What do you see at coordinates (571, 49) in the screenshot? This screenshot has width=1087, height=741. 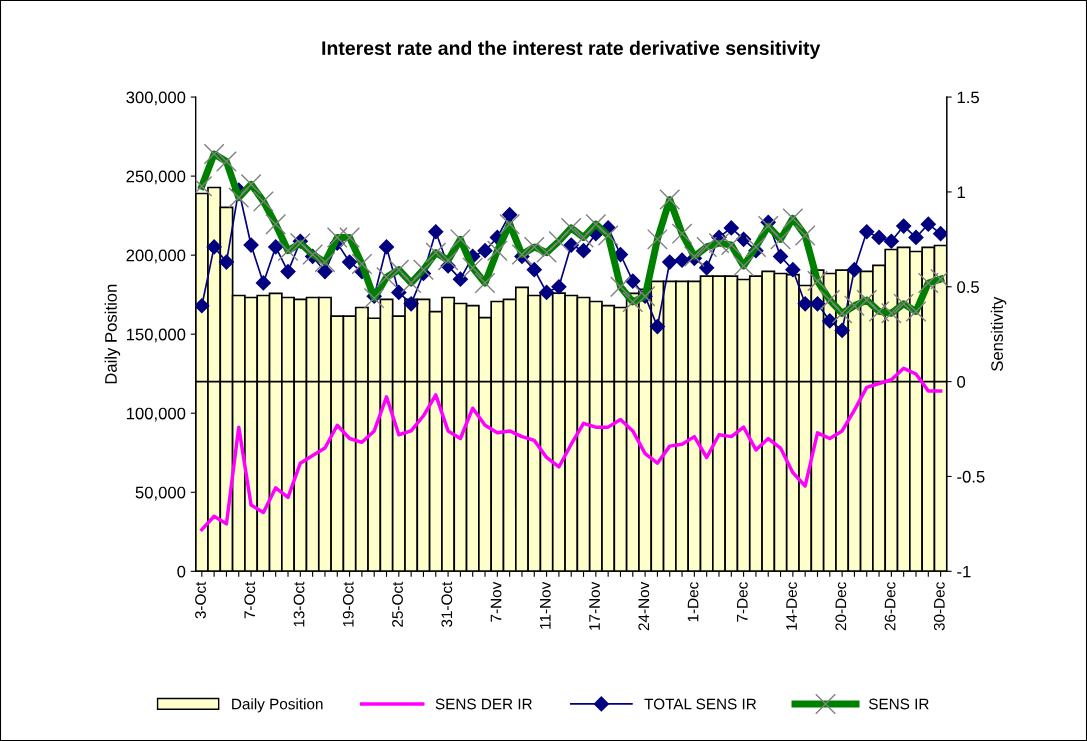 I see `chart-title: Interest rate and the interest rate derivative sensitivity` at bounding box center [571, 49].